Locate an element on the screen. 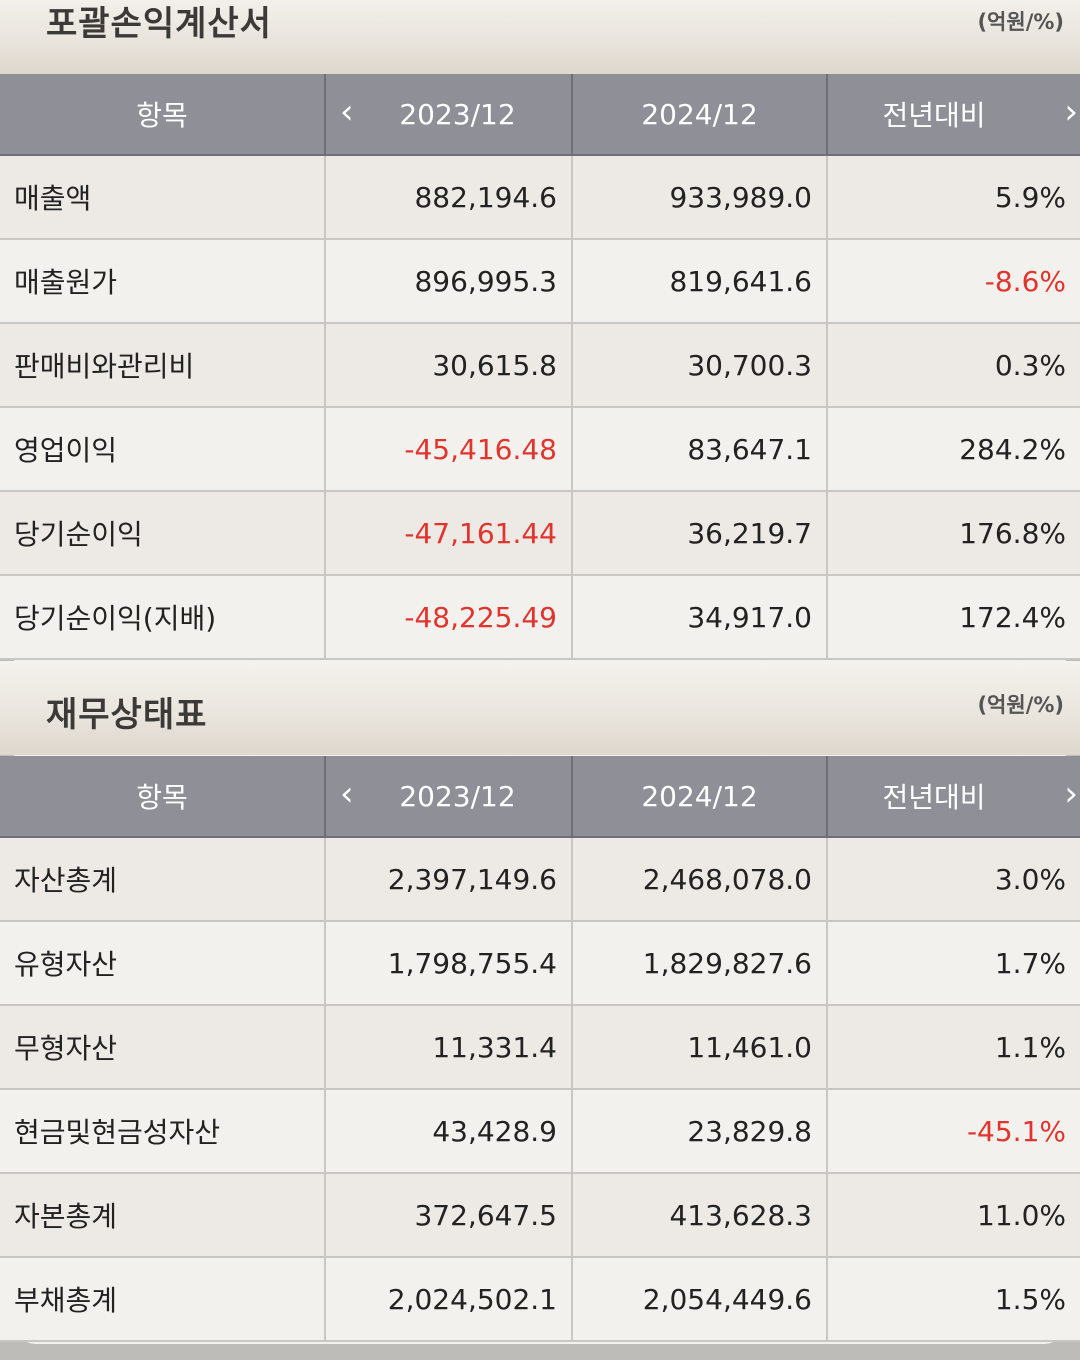 The height and width of the screenshot is (1360, 1080). value-yoy: 1.5% is located at coordinates (953, 1299).